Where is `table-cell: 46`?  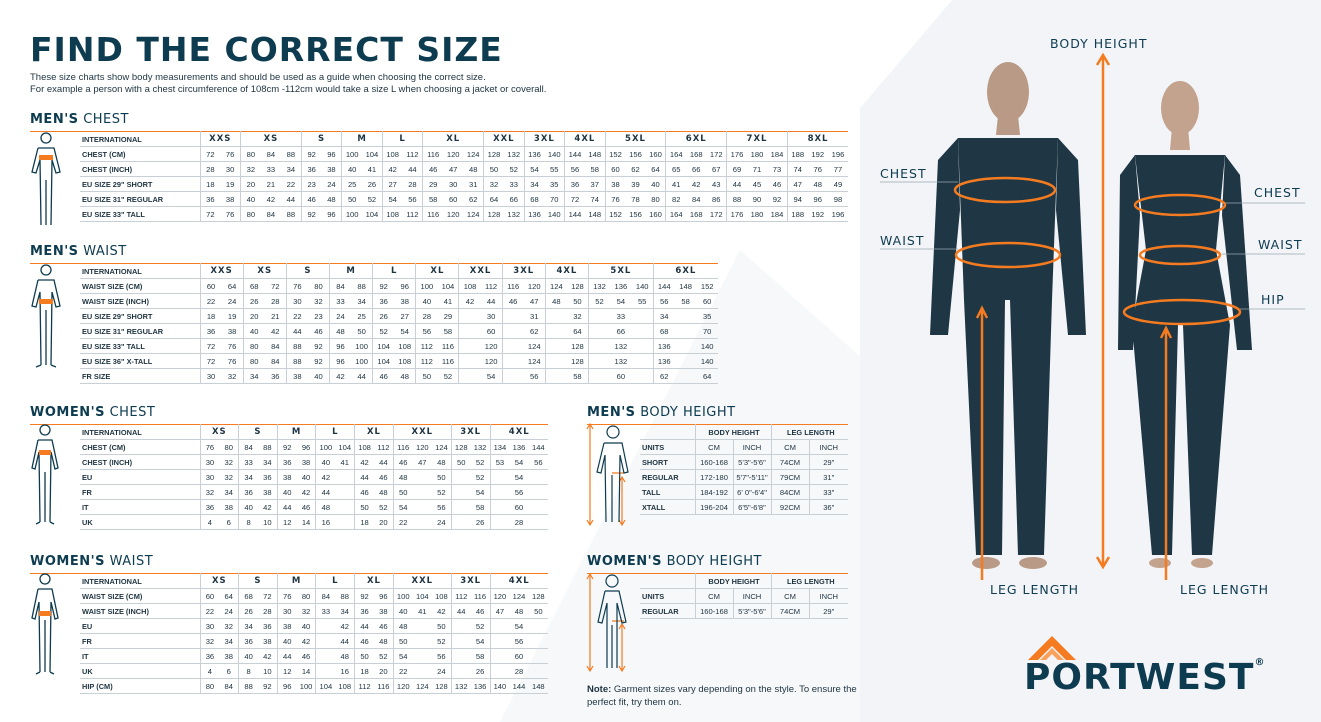 table-cell: 46 is located at coordinates (383, 376).